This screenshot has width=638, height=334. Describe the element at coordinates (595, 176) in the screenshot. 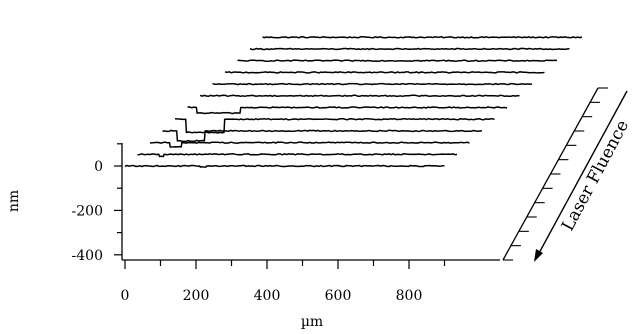

I see `fluence-label: Laser Fluence` at that location.